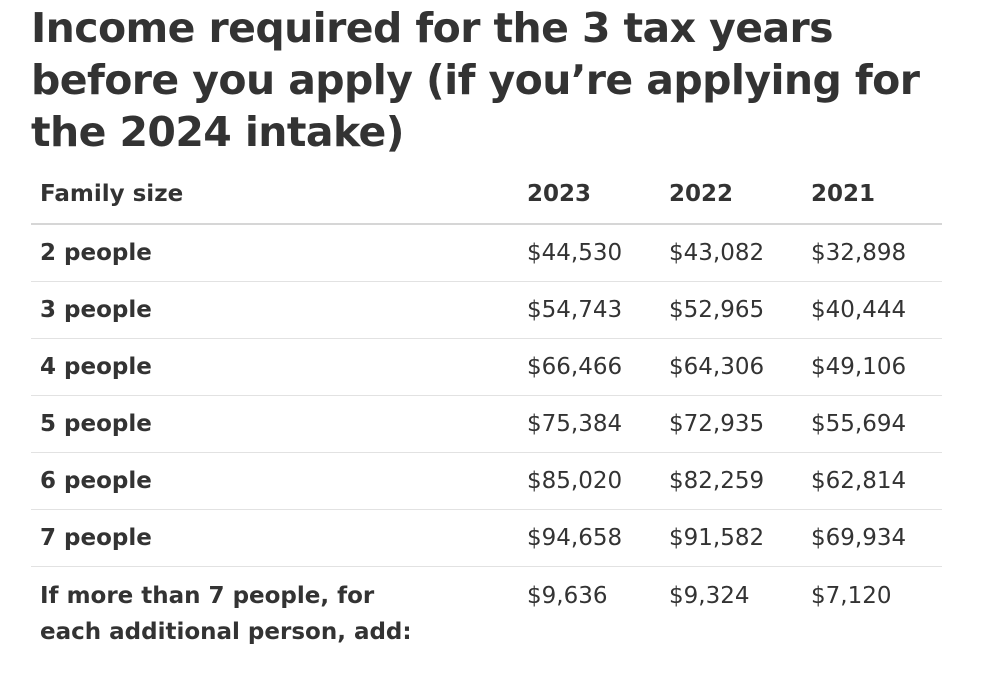 This screenshot has width=983, height=681. I want to click on income-2023-cell: $66,466, so click(589, 367).